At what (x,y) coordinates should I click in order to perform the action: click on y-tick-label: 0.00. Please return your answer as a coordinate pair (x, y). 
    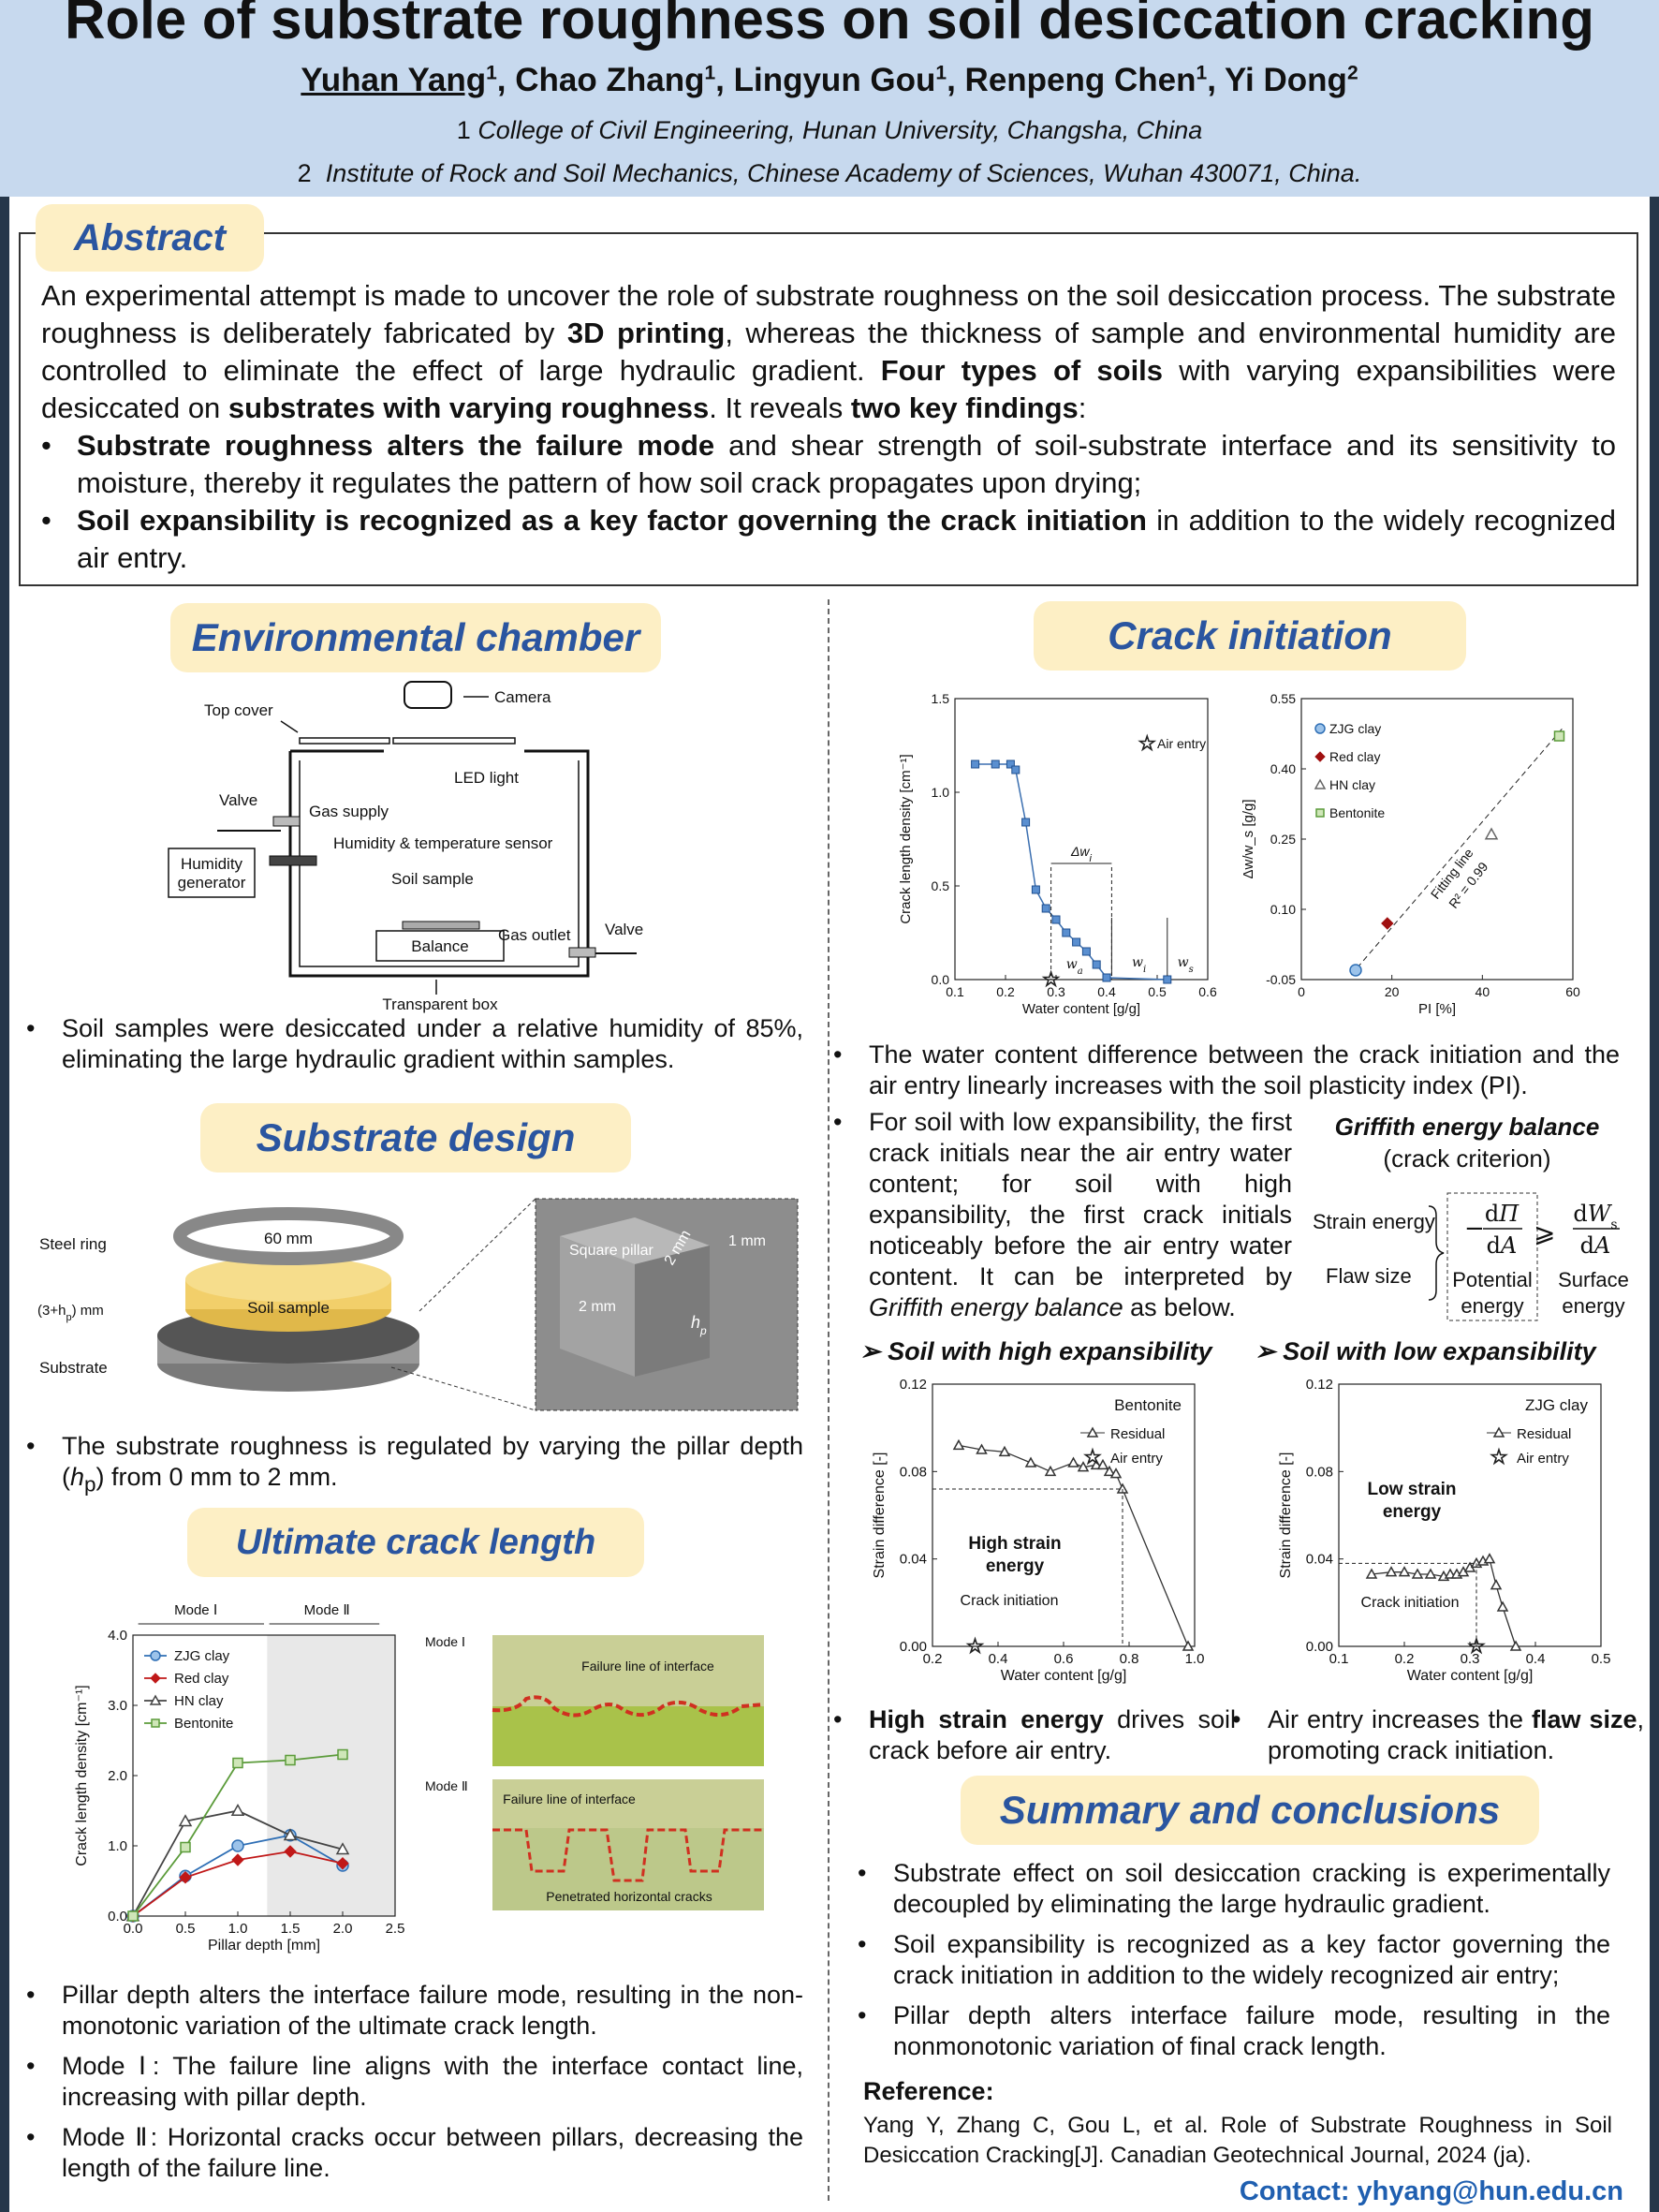
    Looking at the image, I should click on (913, 1647).